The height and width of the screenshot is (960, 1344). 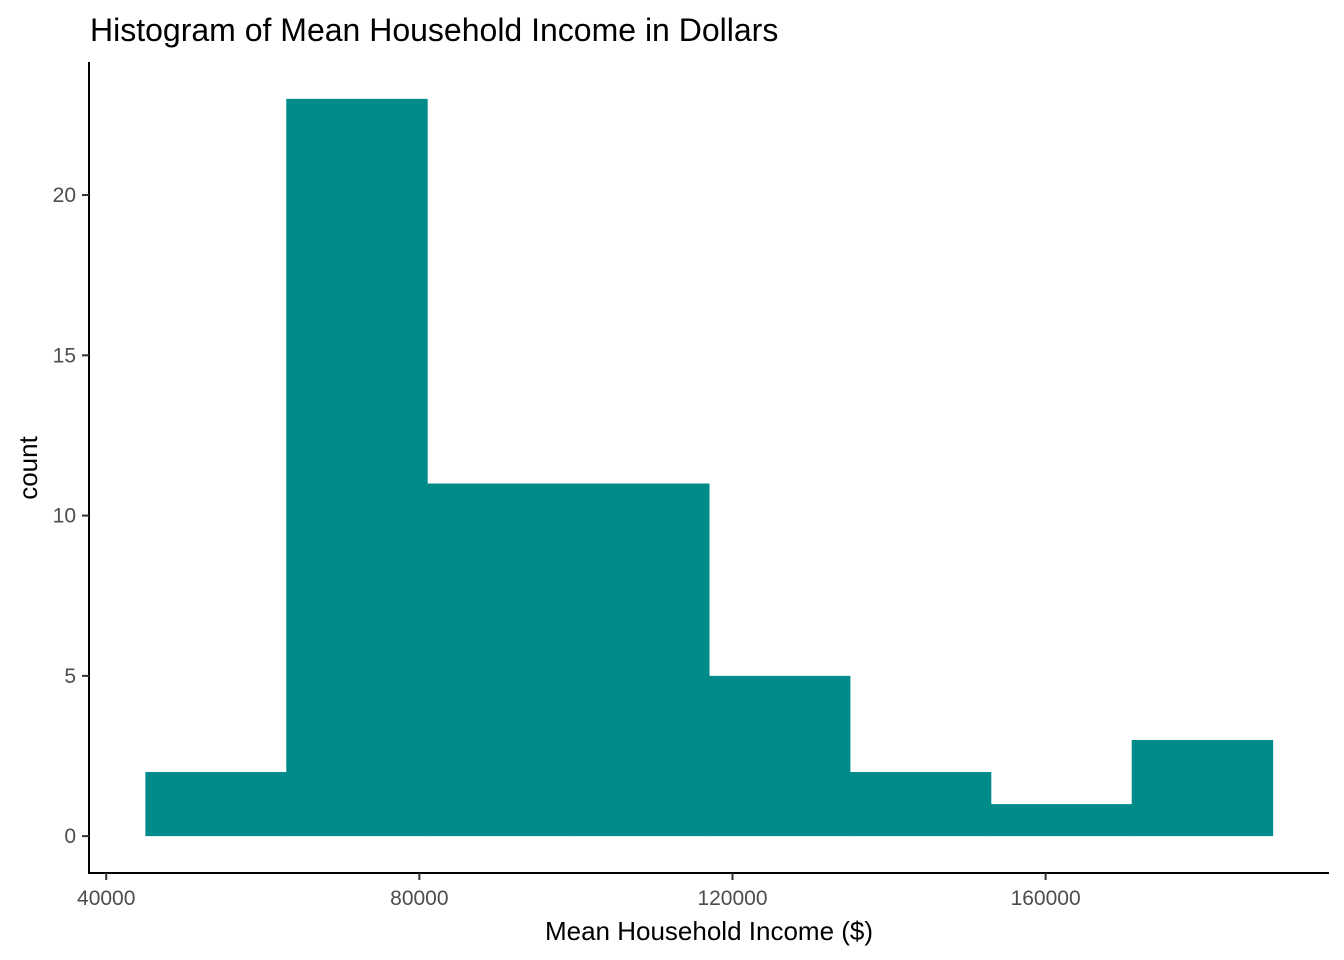 I want to click on y-ticks-group: 0 5 10 15 20, so click(x=71, y=516).